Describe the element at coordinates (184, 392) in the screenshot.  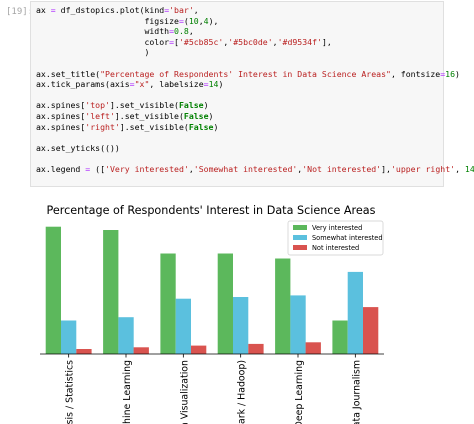
I see `x-tick-label: a Visualization` at that location.